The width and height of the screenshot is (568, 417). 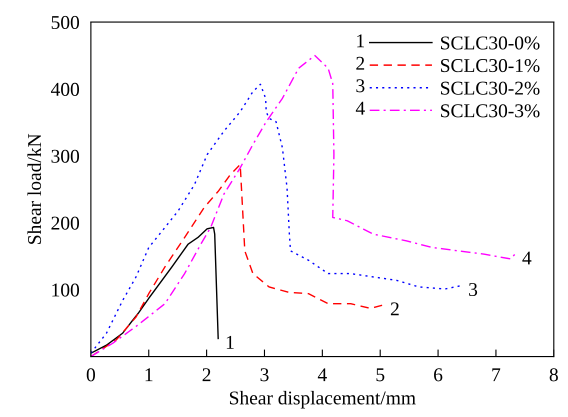 I want to click on annotation: 2, so click(x=394, y=309).